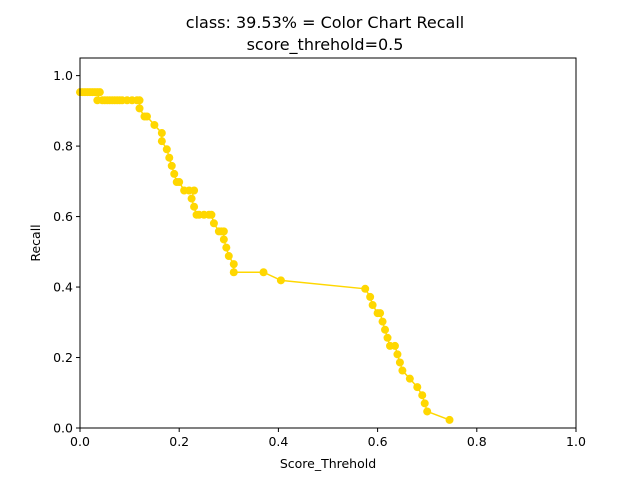 The width and height of the screenshot is (640, 480). I want to click on y-tick-label: 1.0, so click(63, 75).